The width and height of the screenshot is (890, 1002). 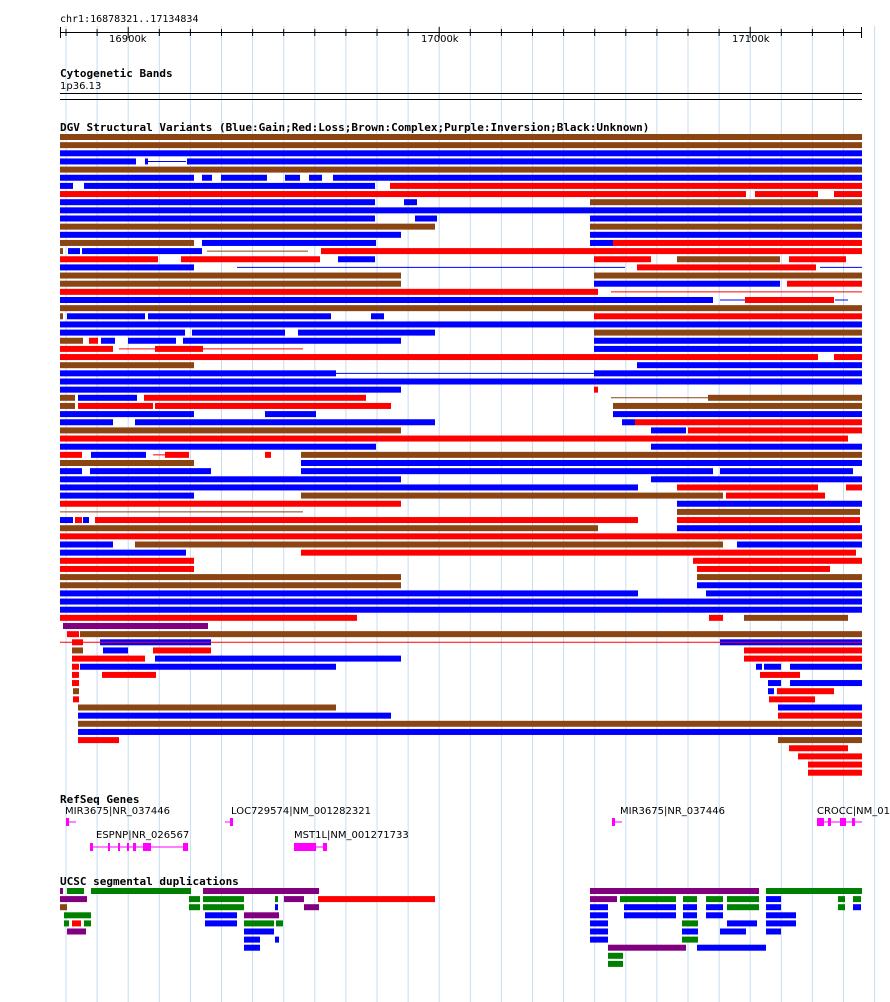 I want to click on gene-label-mir3675-right: MIR3675|NR_037446, so click(x=672, y=811).